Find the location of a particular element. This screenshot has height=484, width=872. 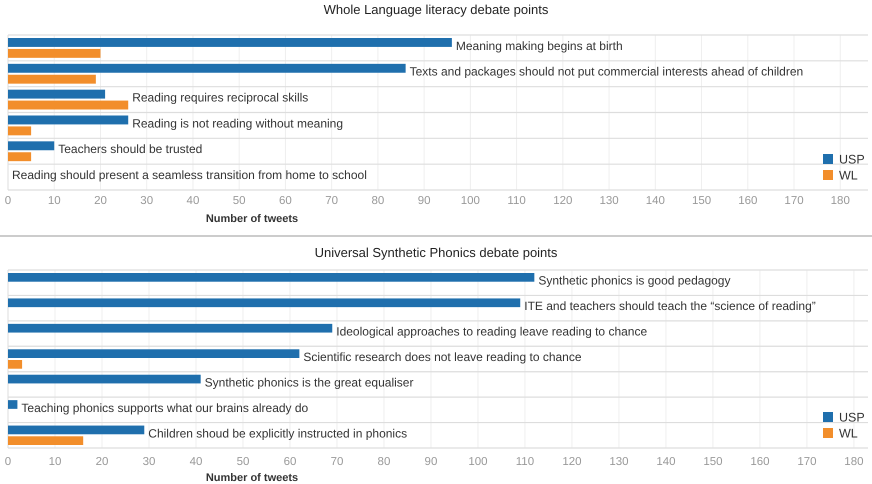

y-tick-label: Reading is not reading without meaning is located at coordinates (238, 123).